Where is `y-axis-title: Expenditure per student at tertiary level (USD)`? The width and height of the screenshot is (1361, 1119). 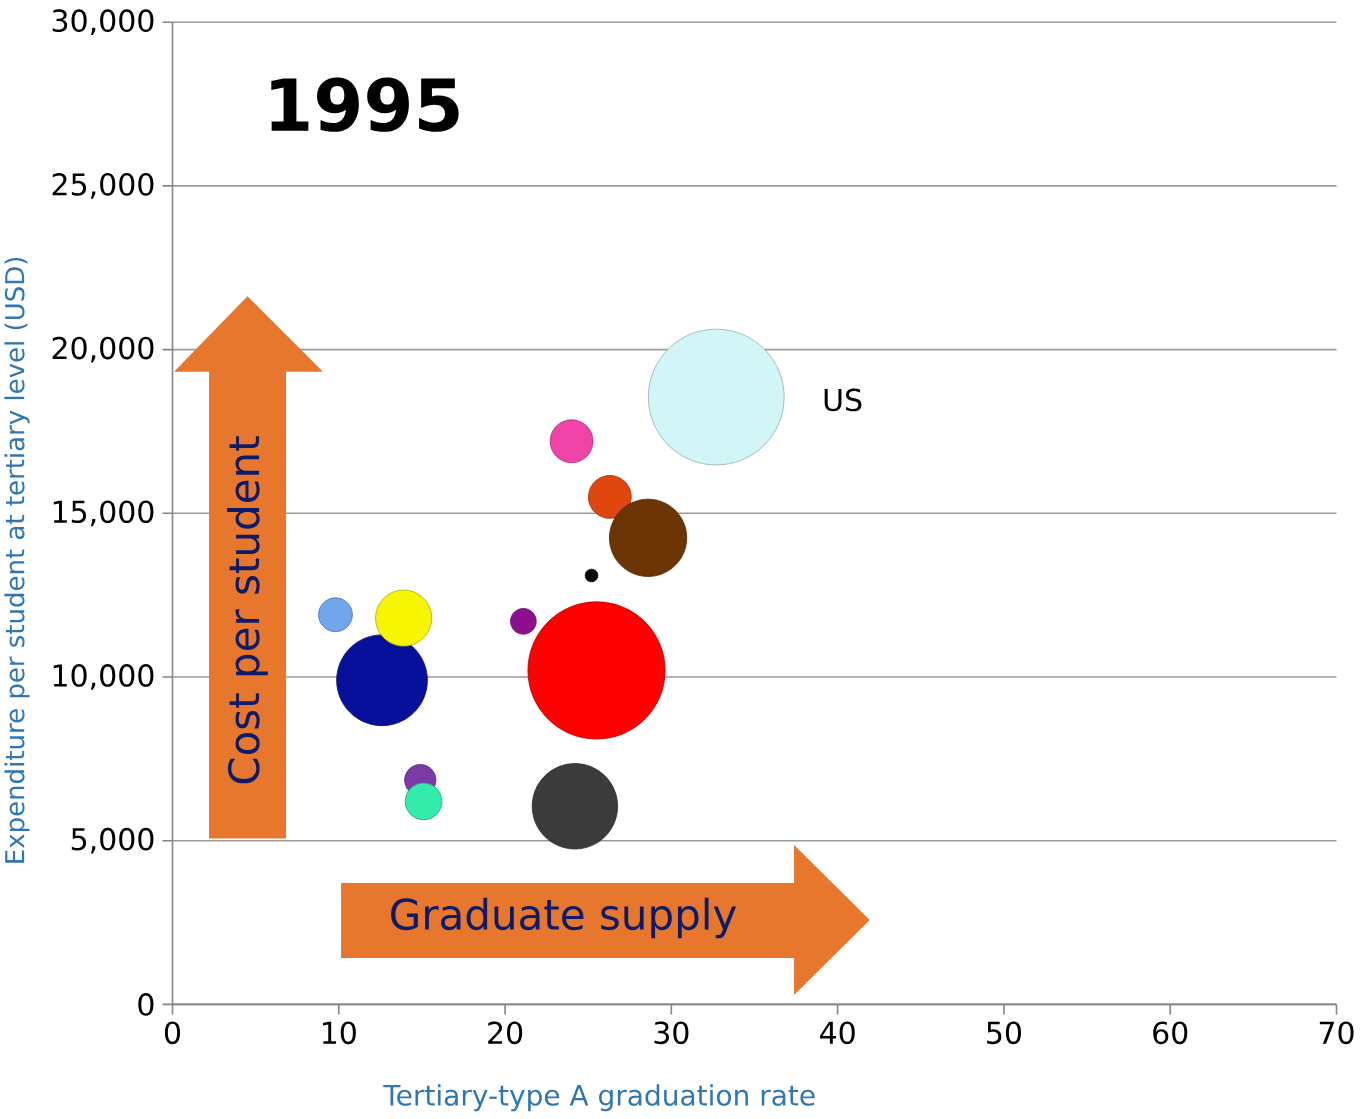
y-axis-title: Expenditure per student at tertiary level (USD) is located at coordinates (17, 560).